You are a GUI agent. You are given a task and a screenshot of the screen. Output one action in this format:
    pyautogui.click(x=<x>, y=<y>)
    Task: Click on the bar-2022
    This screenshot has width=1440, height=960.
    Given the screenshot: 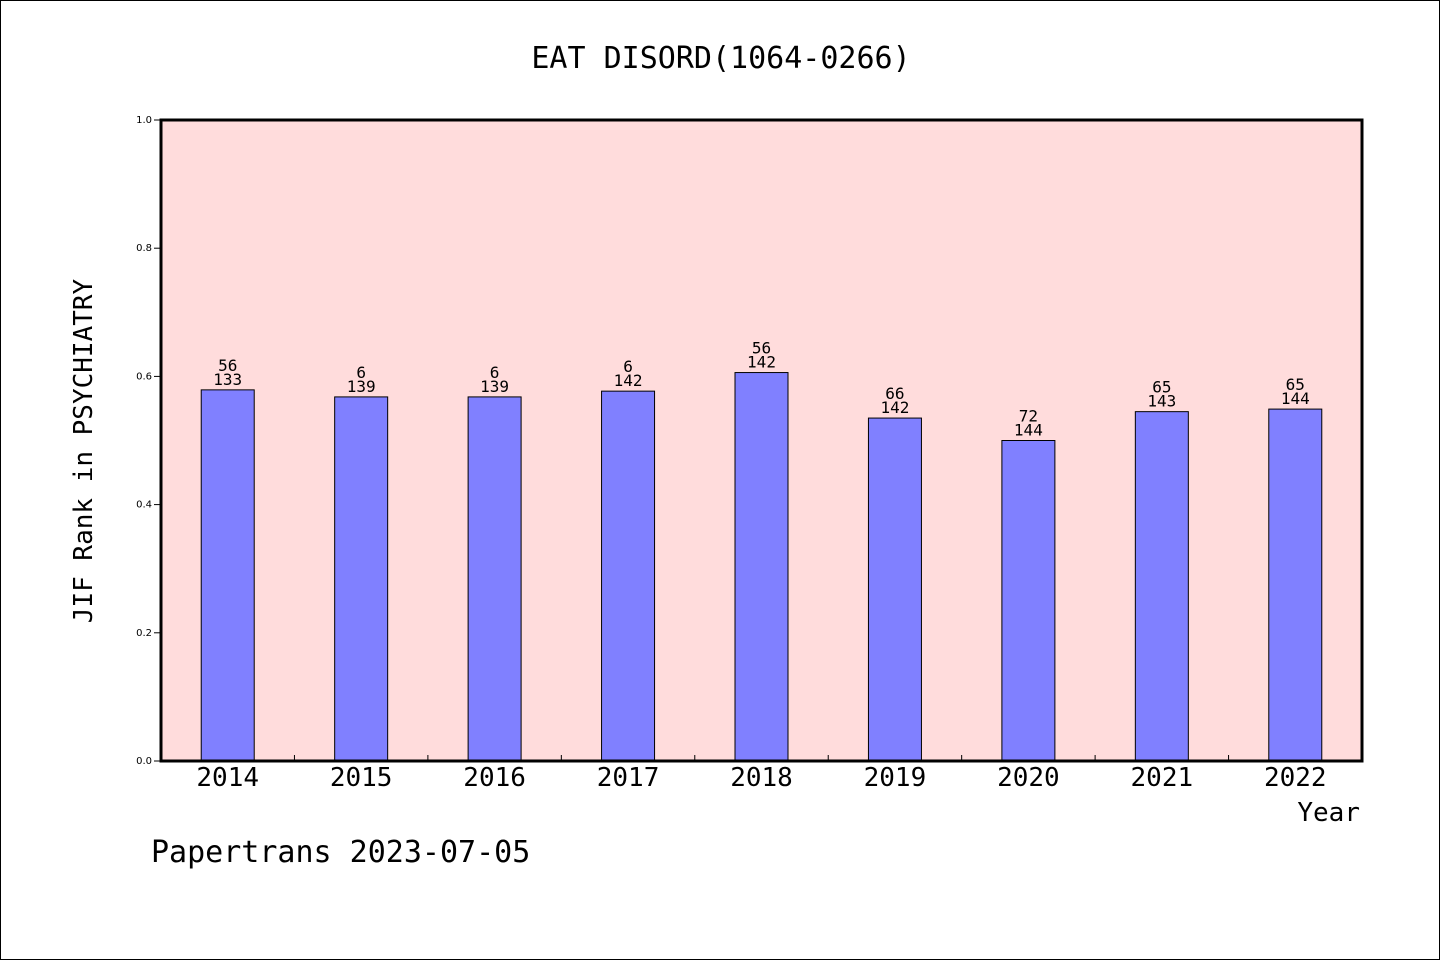 What is the action you would take?
    pyautogui.click(x=1295, y=585)
    